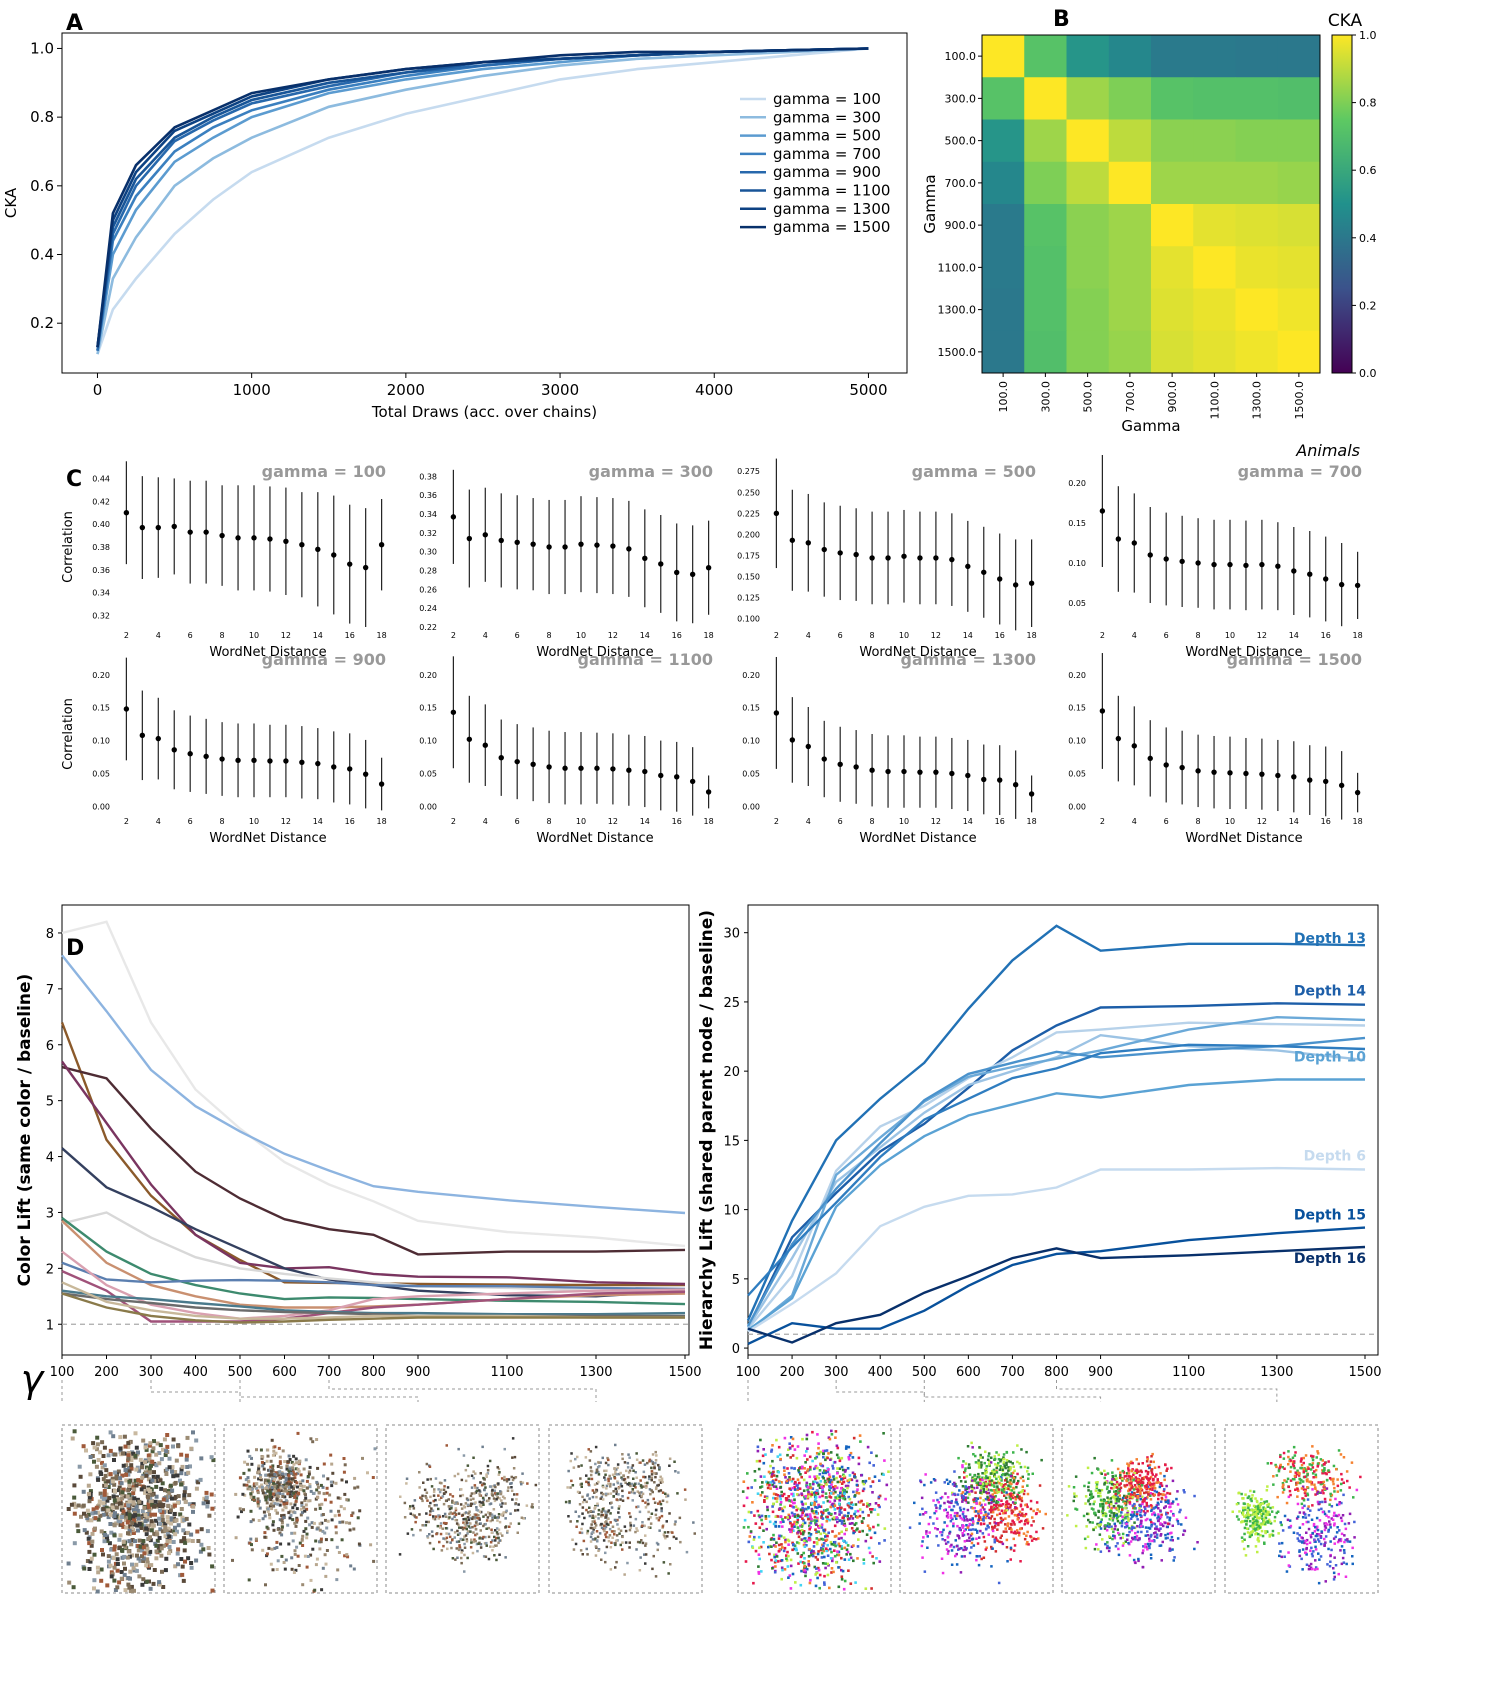 This screenshot has height=1684, width=1485. Describe the element at coordinates (936, 821) in the screenshot. I see `x-tick-label: 12` at that location.